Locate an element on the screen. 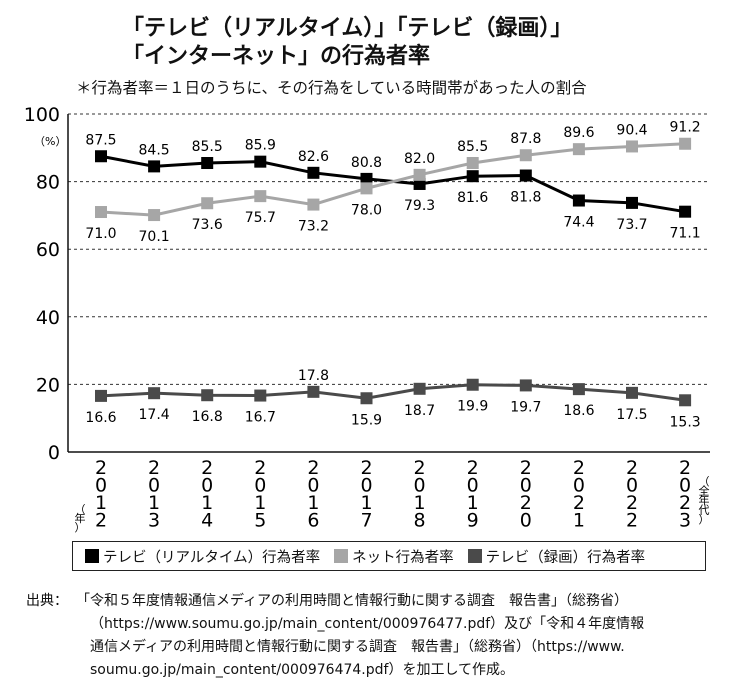 This screenshot has height=696, width=744. marker-s1-2016 is located at coordinates (313, 204).